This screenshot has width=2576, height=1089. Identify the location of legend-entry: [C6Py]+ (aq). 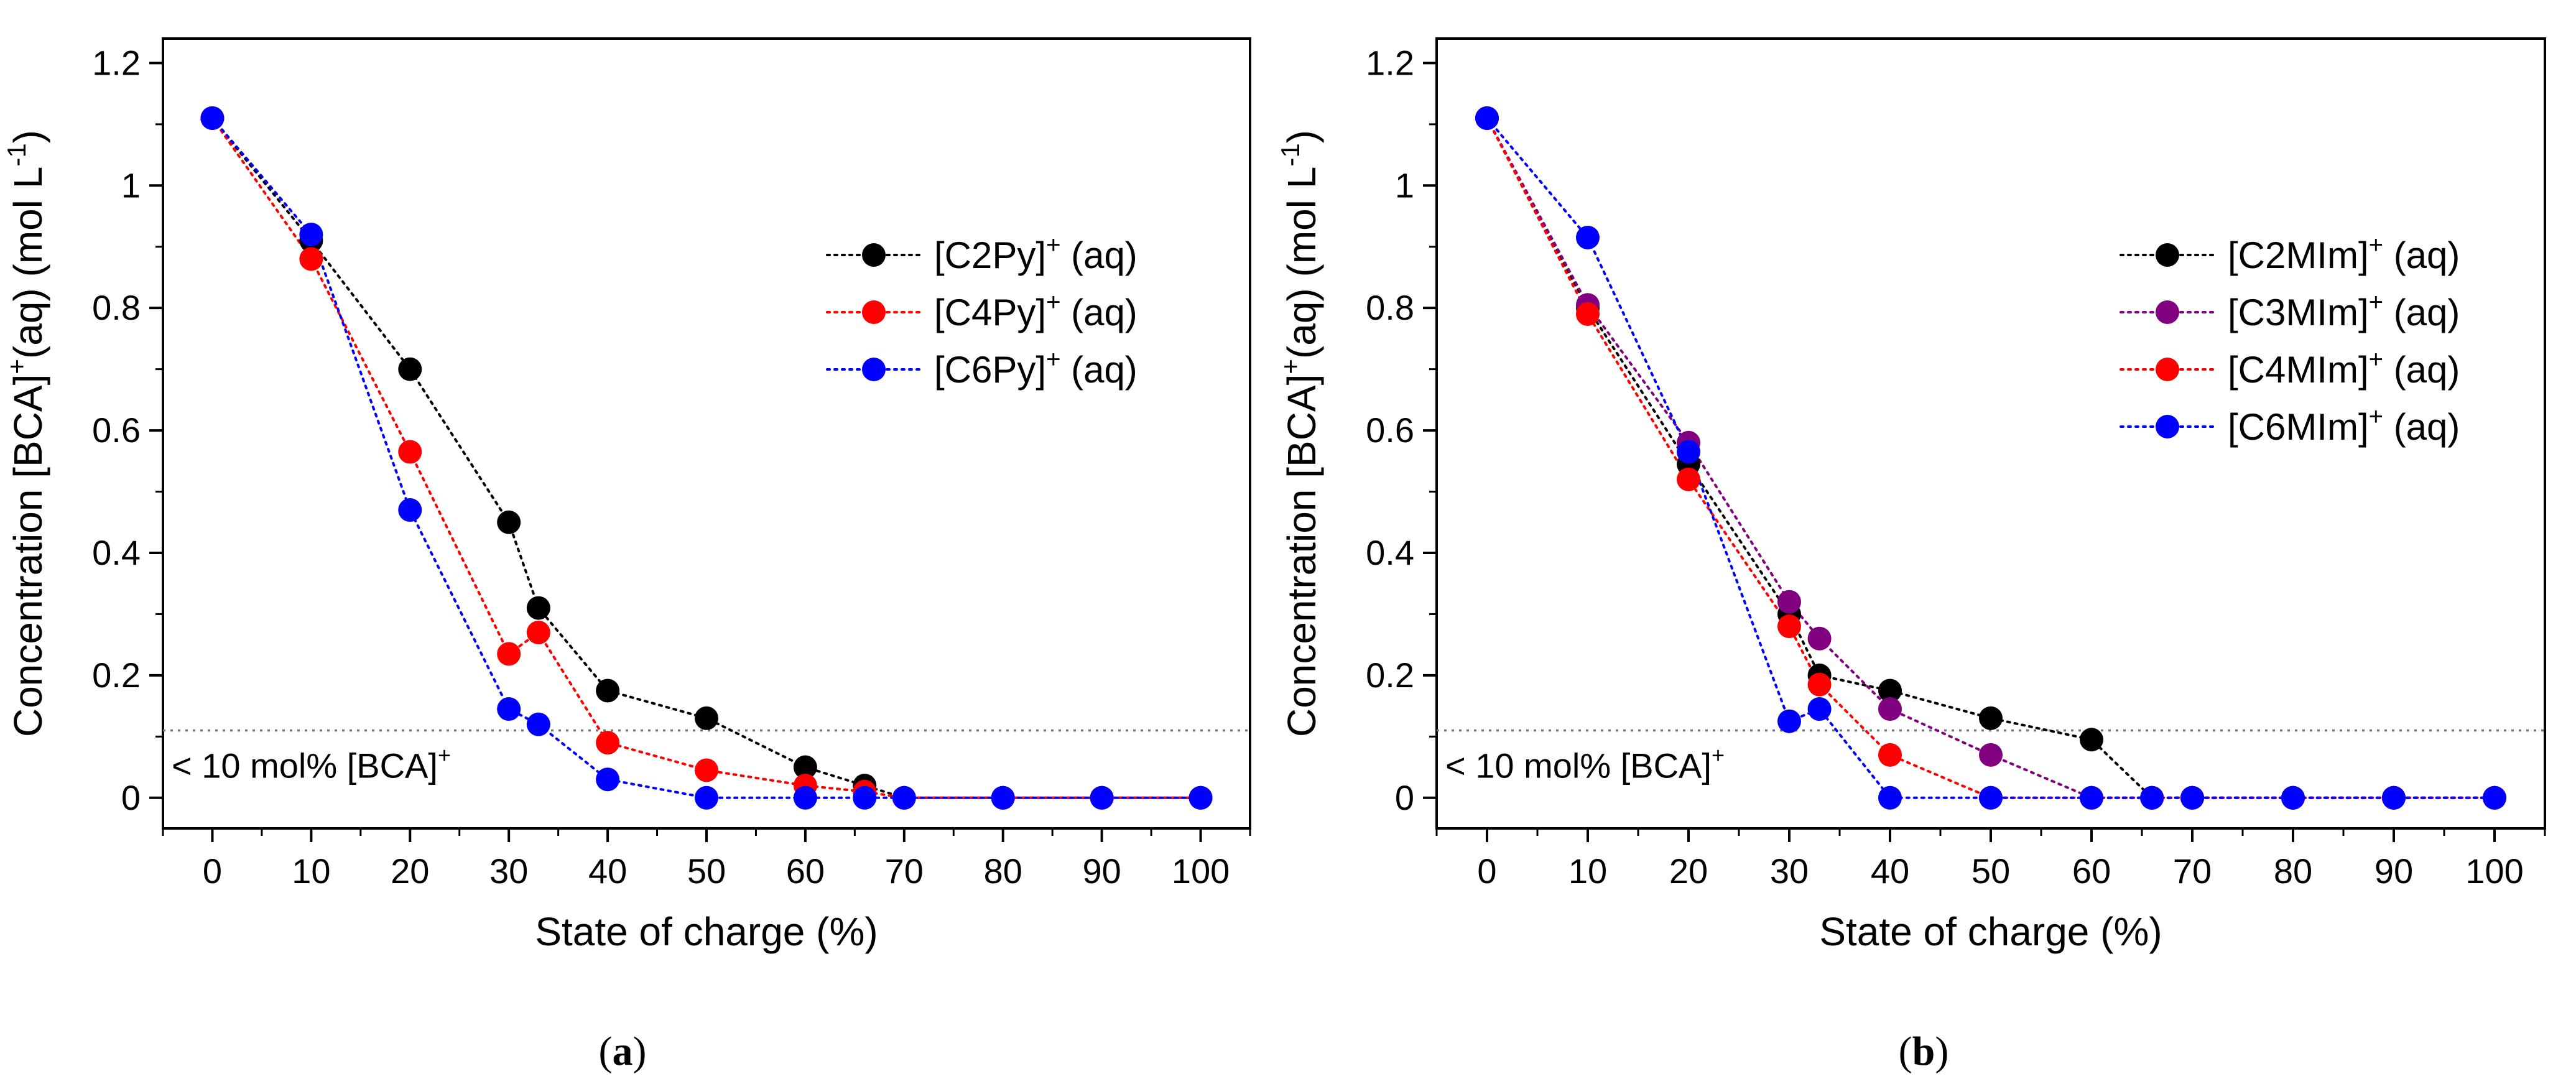
(1035, 368).